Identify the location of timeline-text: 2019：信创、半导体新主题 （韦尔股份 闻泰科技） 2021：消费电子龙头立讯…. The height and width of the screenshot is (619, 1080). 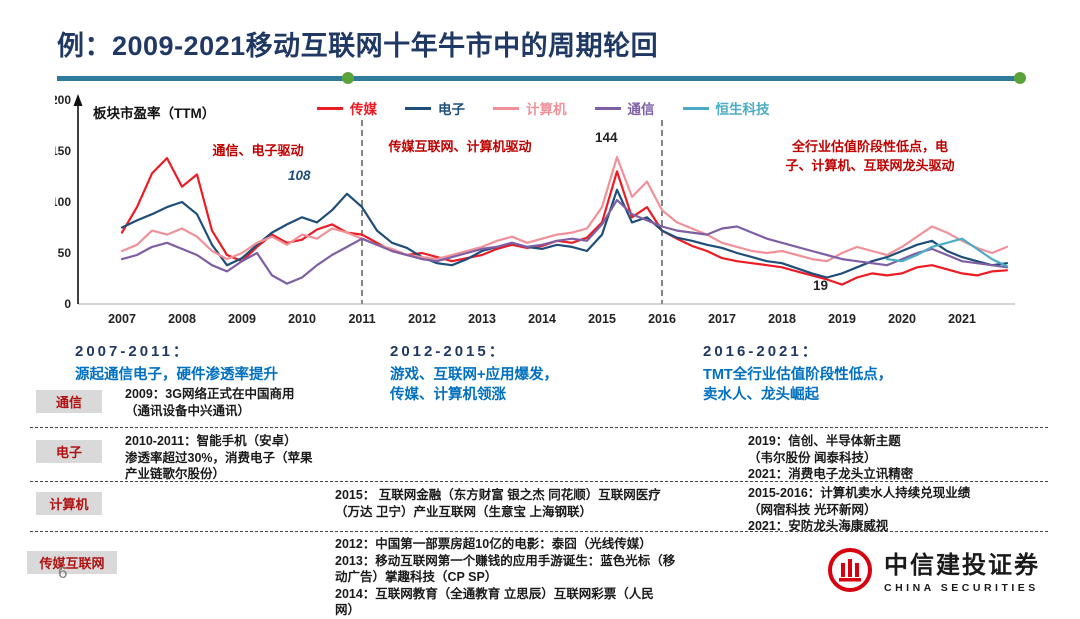
(831, 457).